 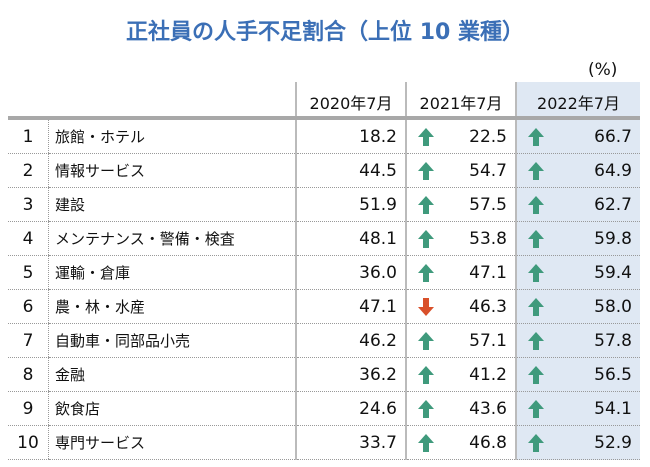 I want to click on rank: 2, so click(x=28, y=170).